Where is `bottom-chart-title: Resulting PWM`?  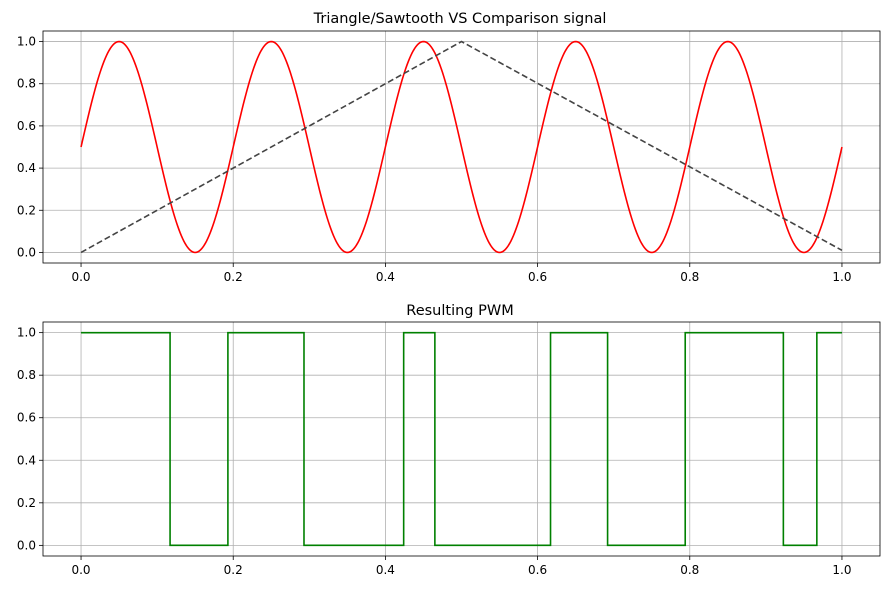
bottom-chart-title: Resulting PWM is located at coordinates (459, 311).